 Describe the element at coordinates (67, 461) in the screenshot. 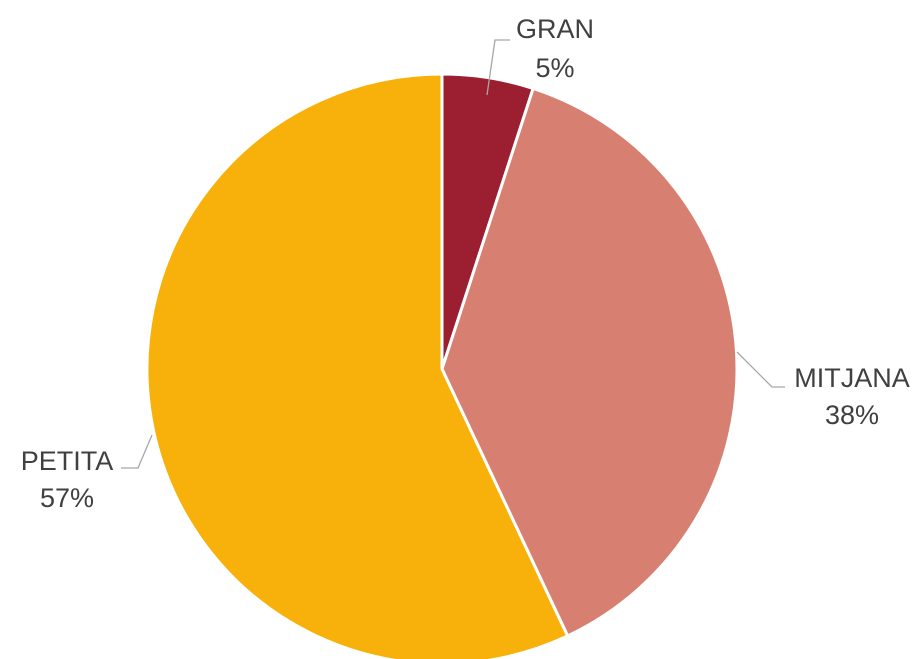

I see `label-petita-name: PETITA` at that location.